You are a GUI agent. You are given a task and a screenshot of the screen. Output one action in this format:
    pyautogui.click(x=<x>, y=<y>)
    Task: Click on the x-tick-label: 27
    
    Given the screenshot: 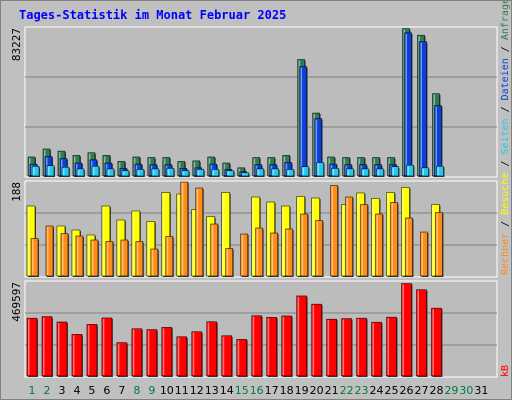 What is the action you would take?
    pyautogui.click(x=421, y=390)
    